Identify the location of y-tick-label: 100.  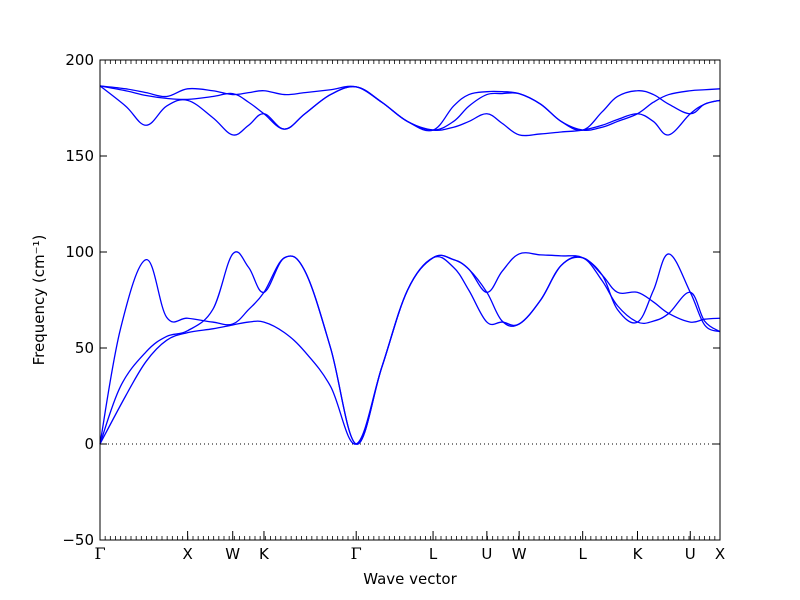
(79, 252).